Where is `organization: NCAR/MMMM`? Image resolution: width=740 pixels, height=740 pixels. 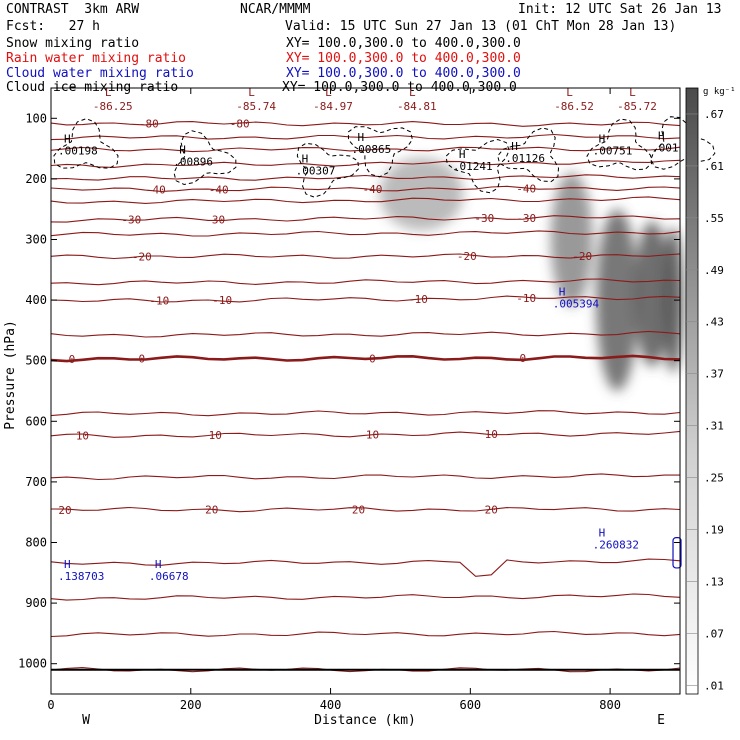 organization: NCAR/MMMM is located at coordinates (275, 9).